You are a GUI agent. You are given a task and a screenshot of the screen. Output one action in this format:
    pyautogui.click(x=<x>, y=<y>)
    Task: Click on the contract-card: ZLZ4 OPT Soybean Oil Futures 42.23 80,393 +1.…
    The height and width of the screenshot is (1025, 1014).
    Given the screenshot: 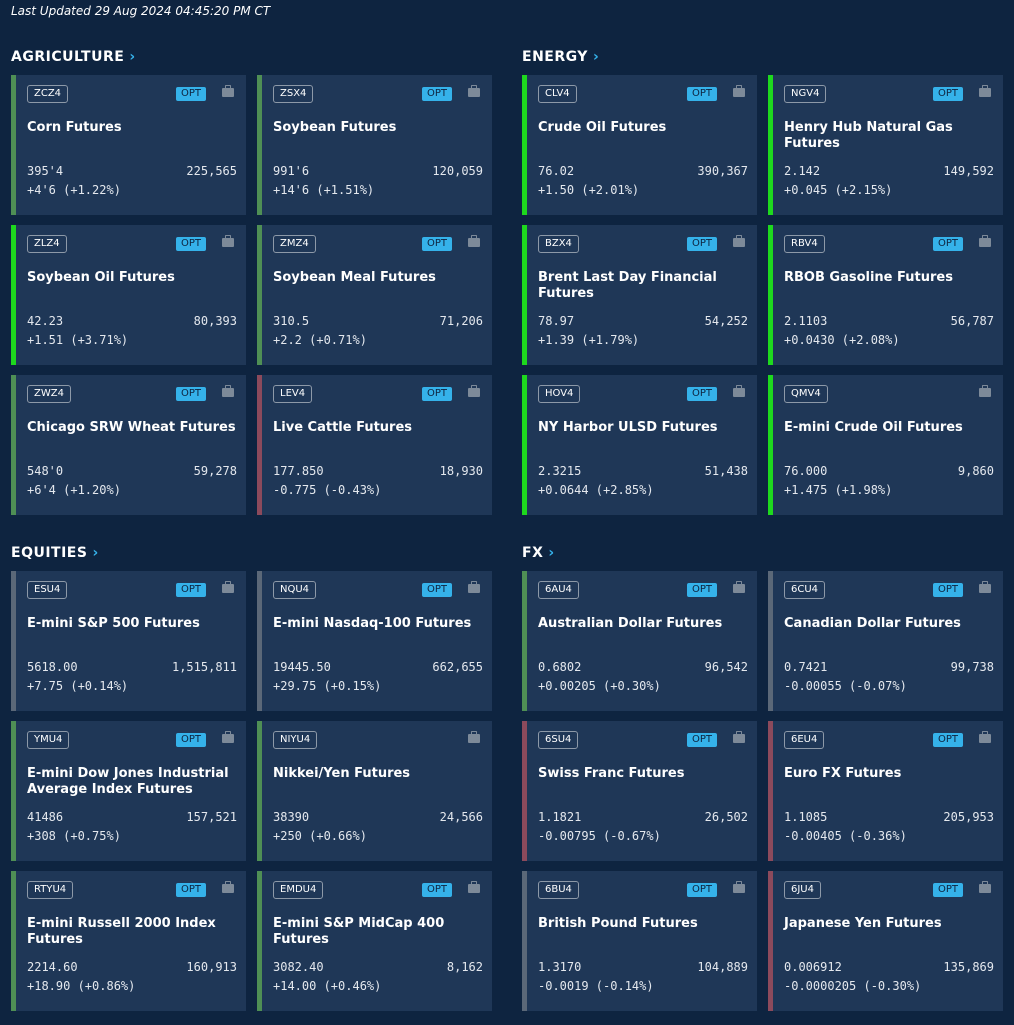 What is the action you would take?
    pyautogui.click(x=128, y=295)
    